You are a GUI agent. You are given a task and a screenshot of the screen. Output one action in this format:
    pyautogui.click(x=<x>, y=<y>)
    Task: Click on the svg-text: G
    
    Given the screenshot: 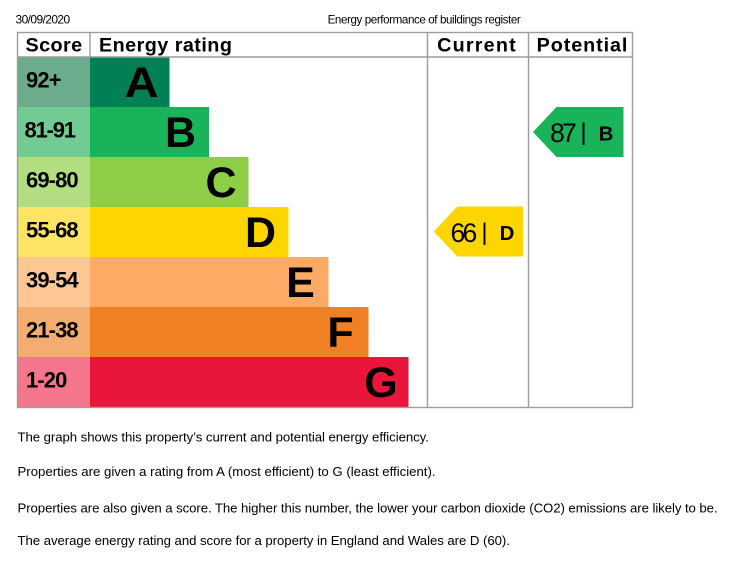 What is the action you would take?
    pyautogui.click(x=380, y=383)
    